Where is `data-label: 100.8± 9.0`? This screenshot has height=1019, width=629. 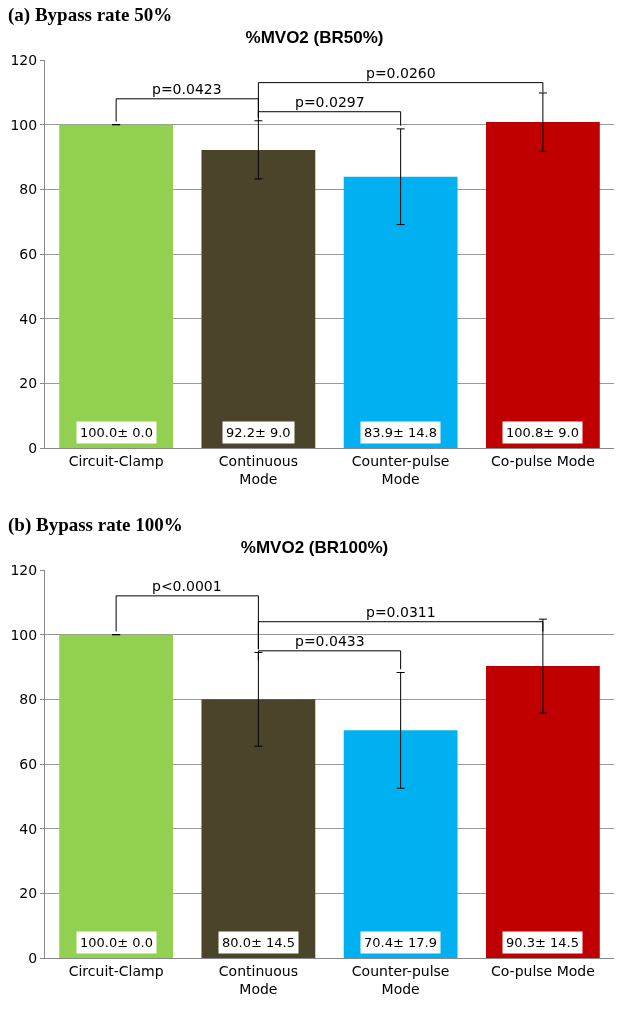
data-label: 100.8± 9.0 is located at coordinates (542, 432).